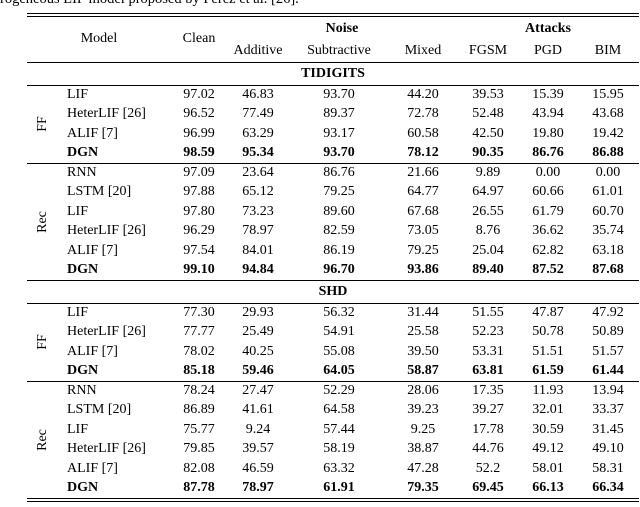  I want to click on rotated-group-label: Rec, so click(42, 439).